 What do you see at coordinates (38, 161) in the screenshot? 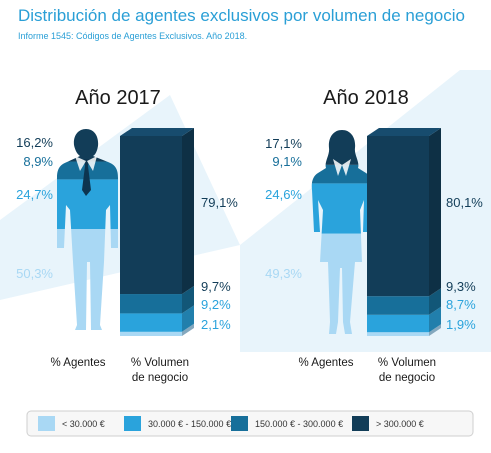
I see `agent-value-label-2017-tier-3: 8,9%` at bounding box center [38, 161].